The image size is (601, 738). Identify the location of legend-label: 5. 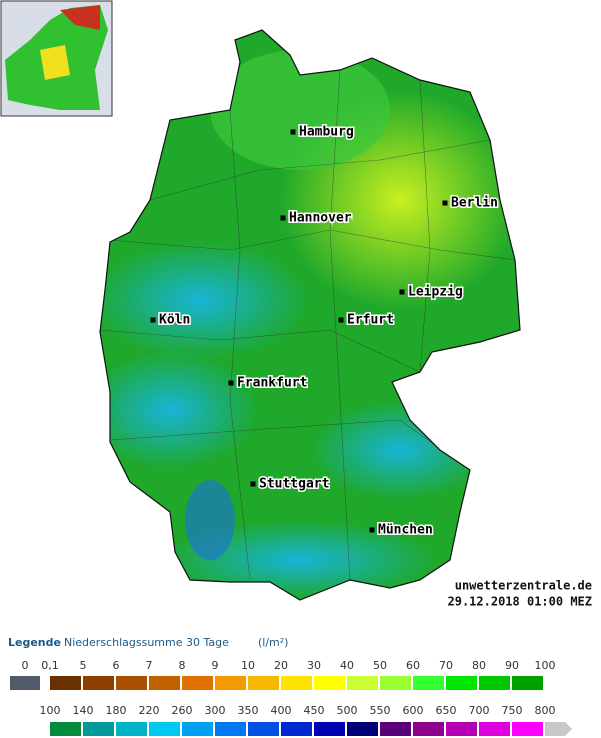
(83, 665).